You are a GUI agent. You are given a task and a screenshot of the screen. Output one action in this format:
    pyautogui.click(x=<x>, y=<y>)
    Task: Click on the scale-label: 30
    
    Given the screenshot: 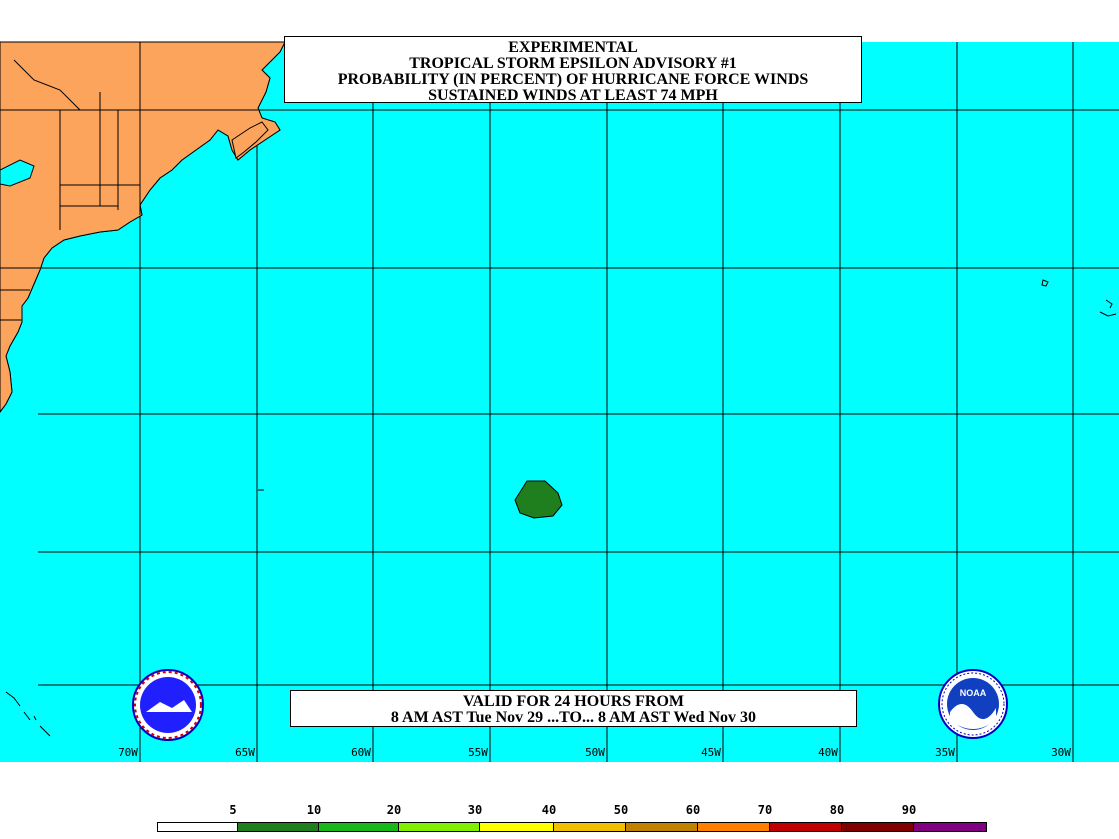 What is the action you would take?
    pyautogui.click(x=475, y=810)
    